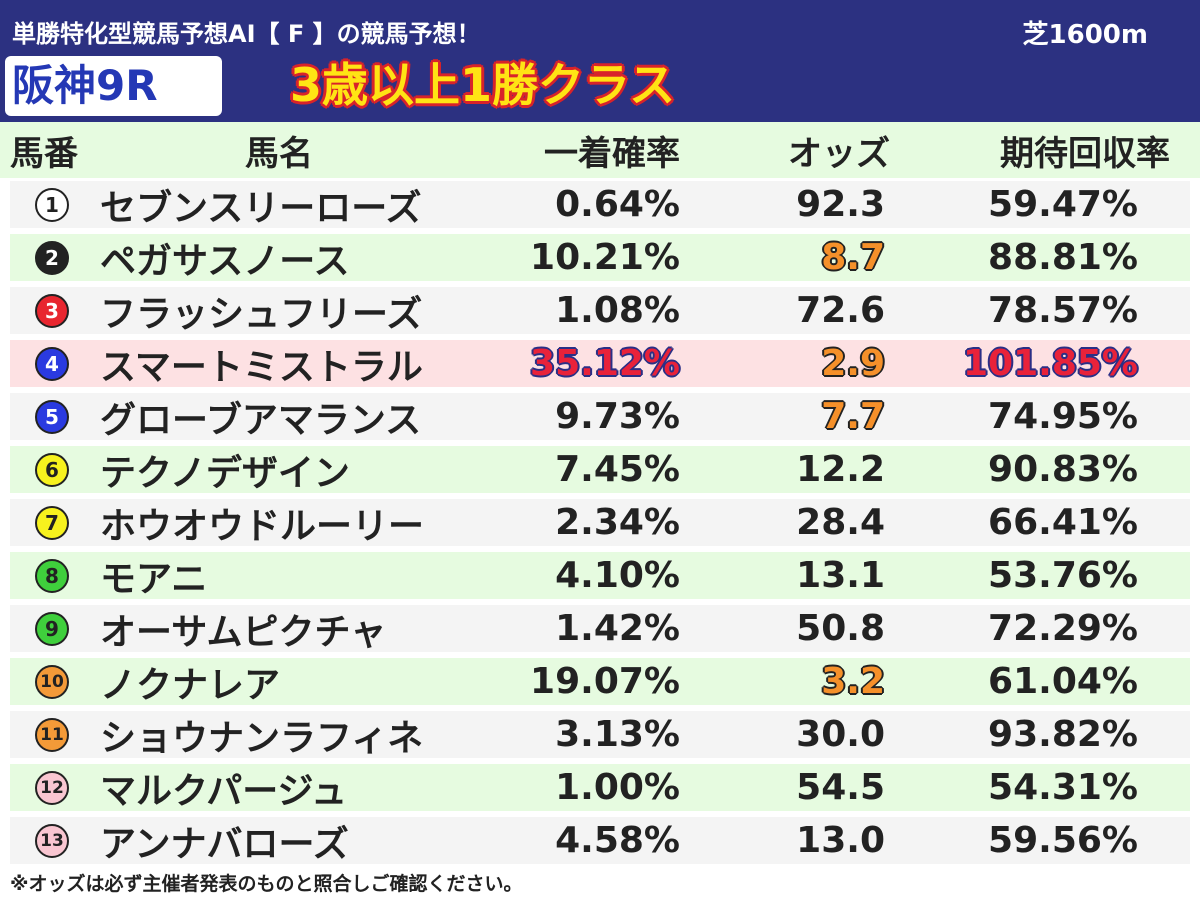  I want to click on expected-return: 61.04%, so click(1063, 681).